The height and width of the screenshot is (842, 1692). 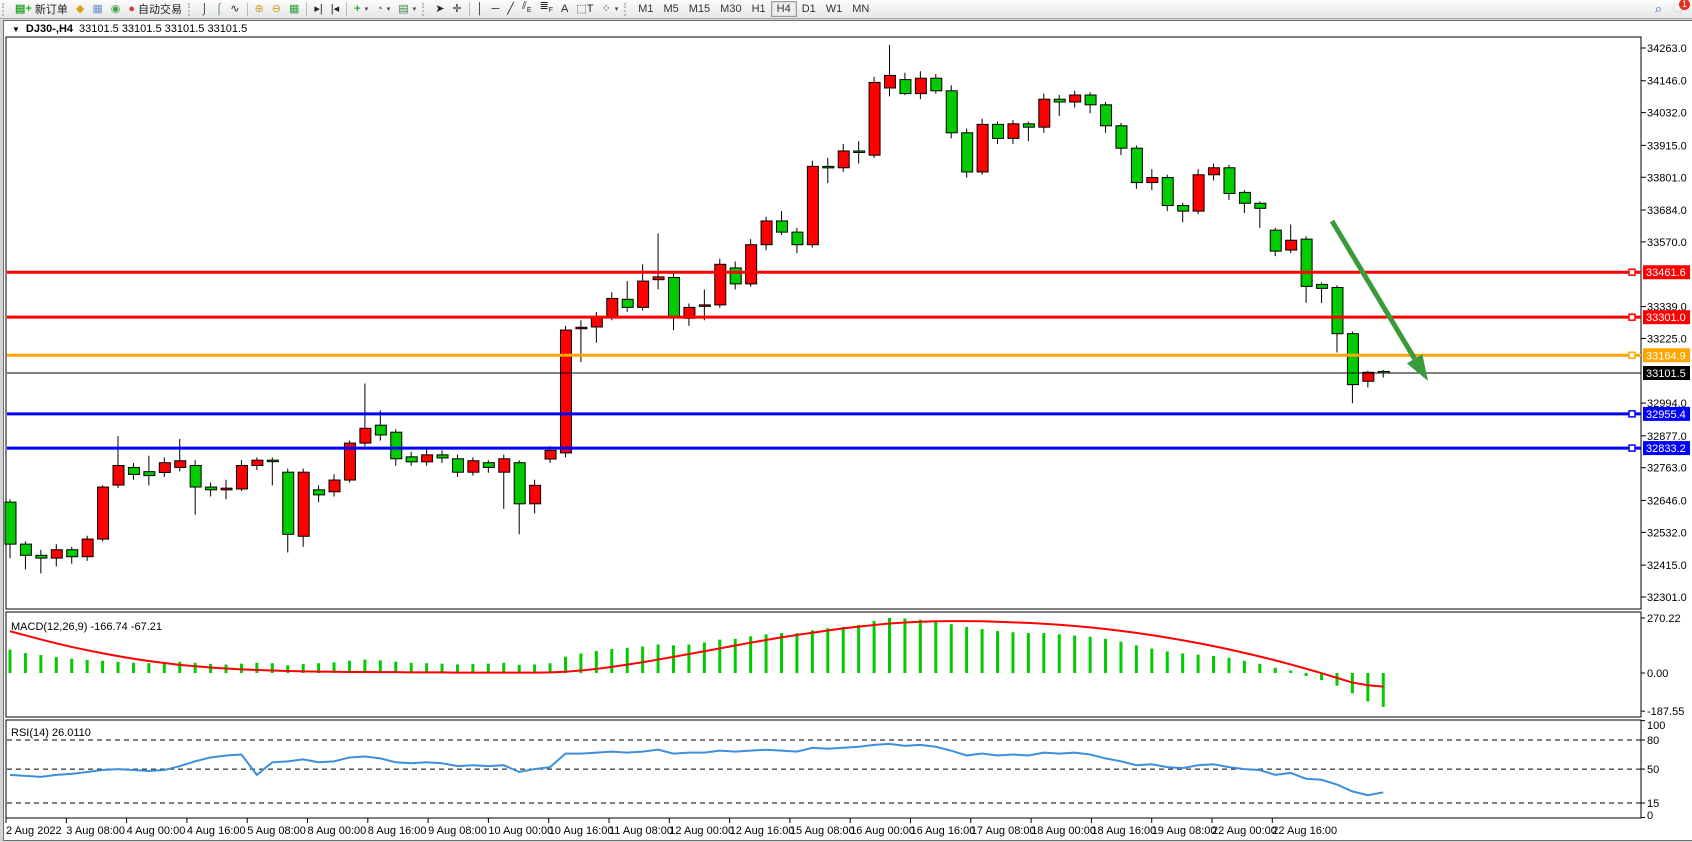 I want to click on hline-33164.9: 33164.9, so click(x=848, y=355).